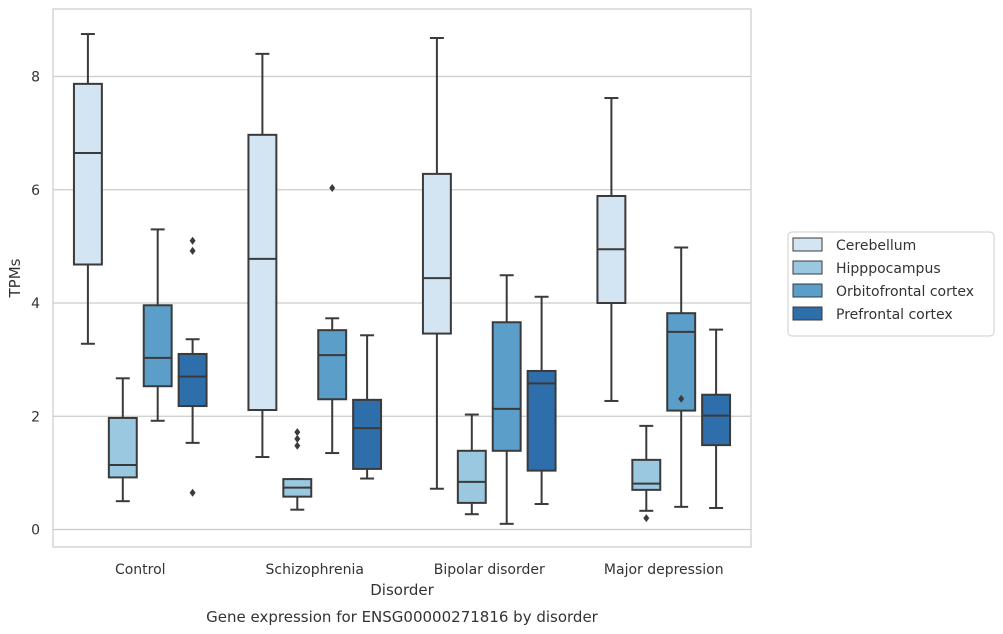 This screenshot has height=634, width=1003. I want to click on legend-label-3: Prefrontal cortex, so click(894, 315).